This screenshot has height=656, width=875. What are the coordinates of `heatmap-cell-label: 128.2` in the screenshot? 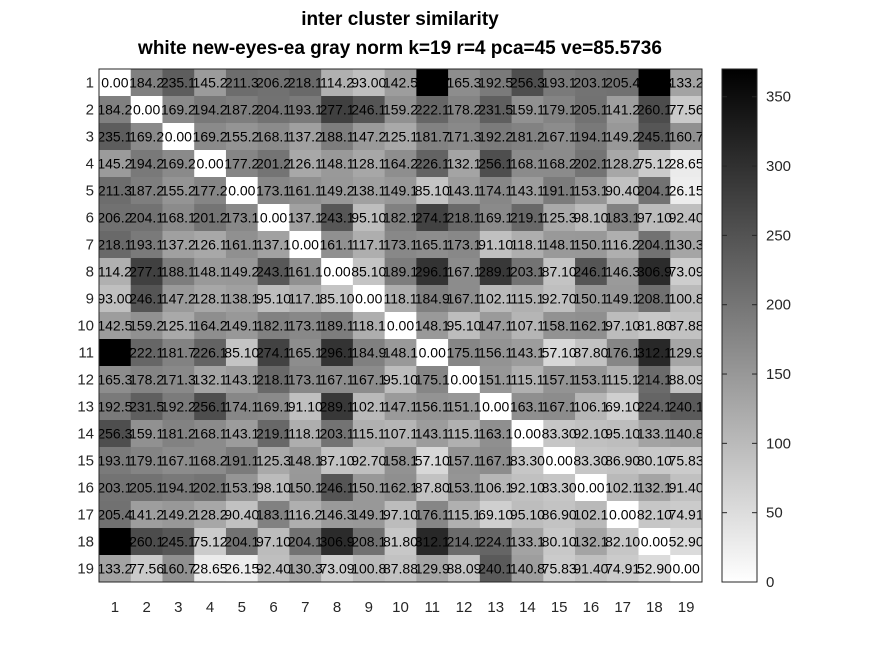 It's located at (210, 515).